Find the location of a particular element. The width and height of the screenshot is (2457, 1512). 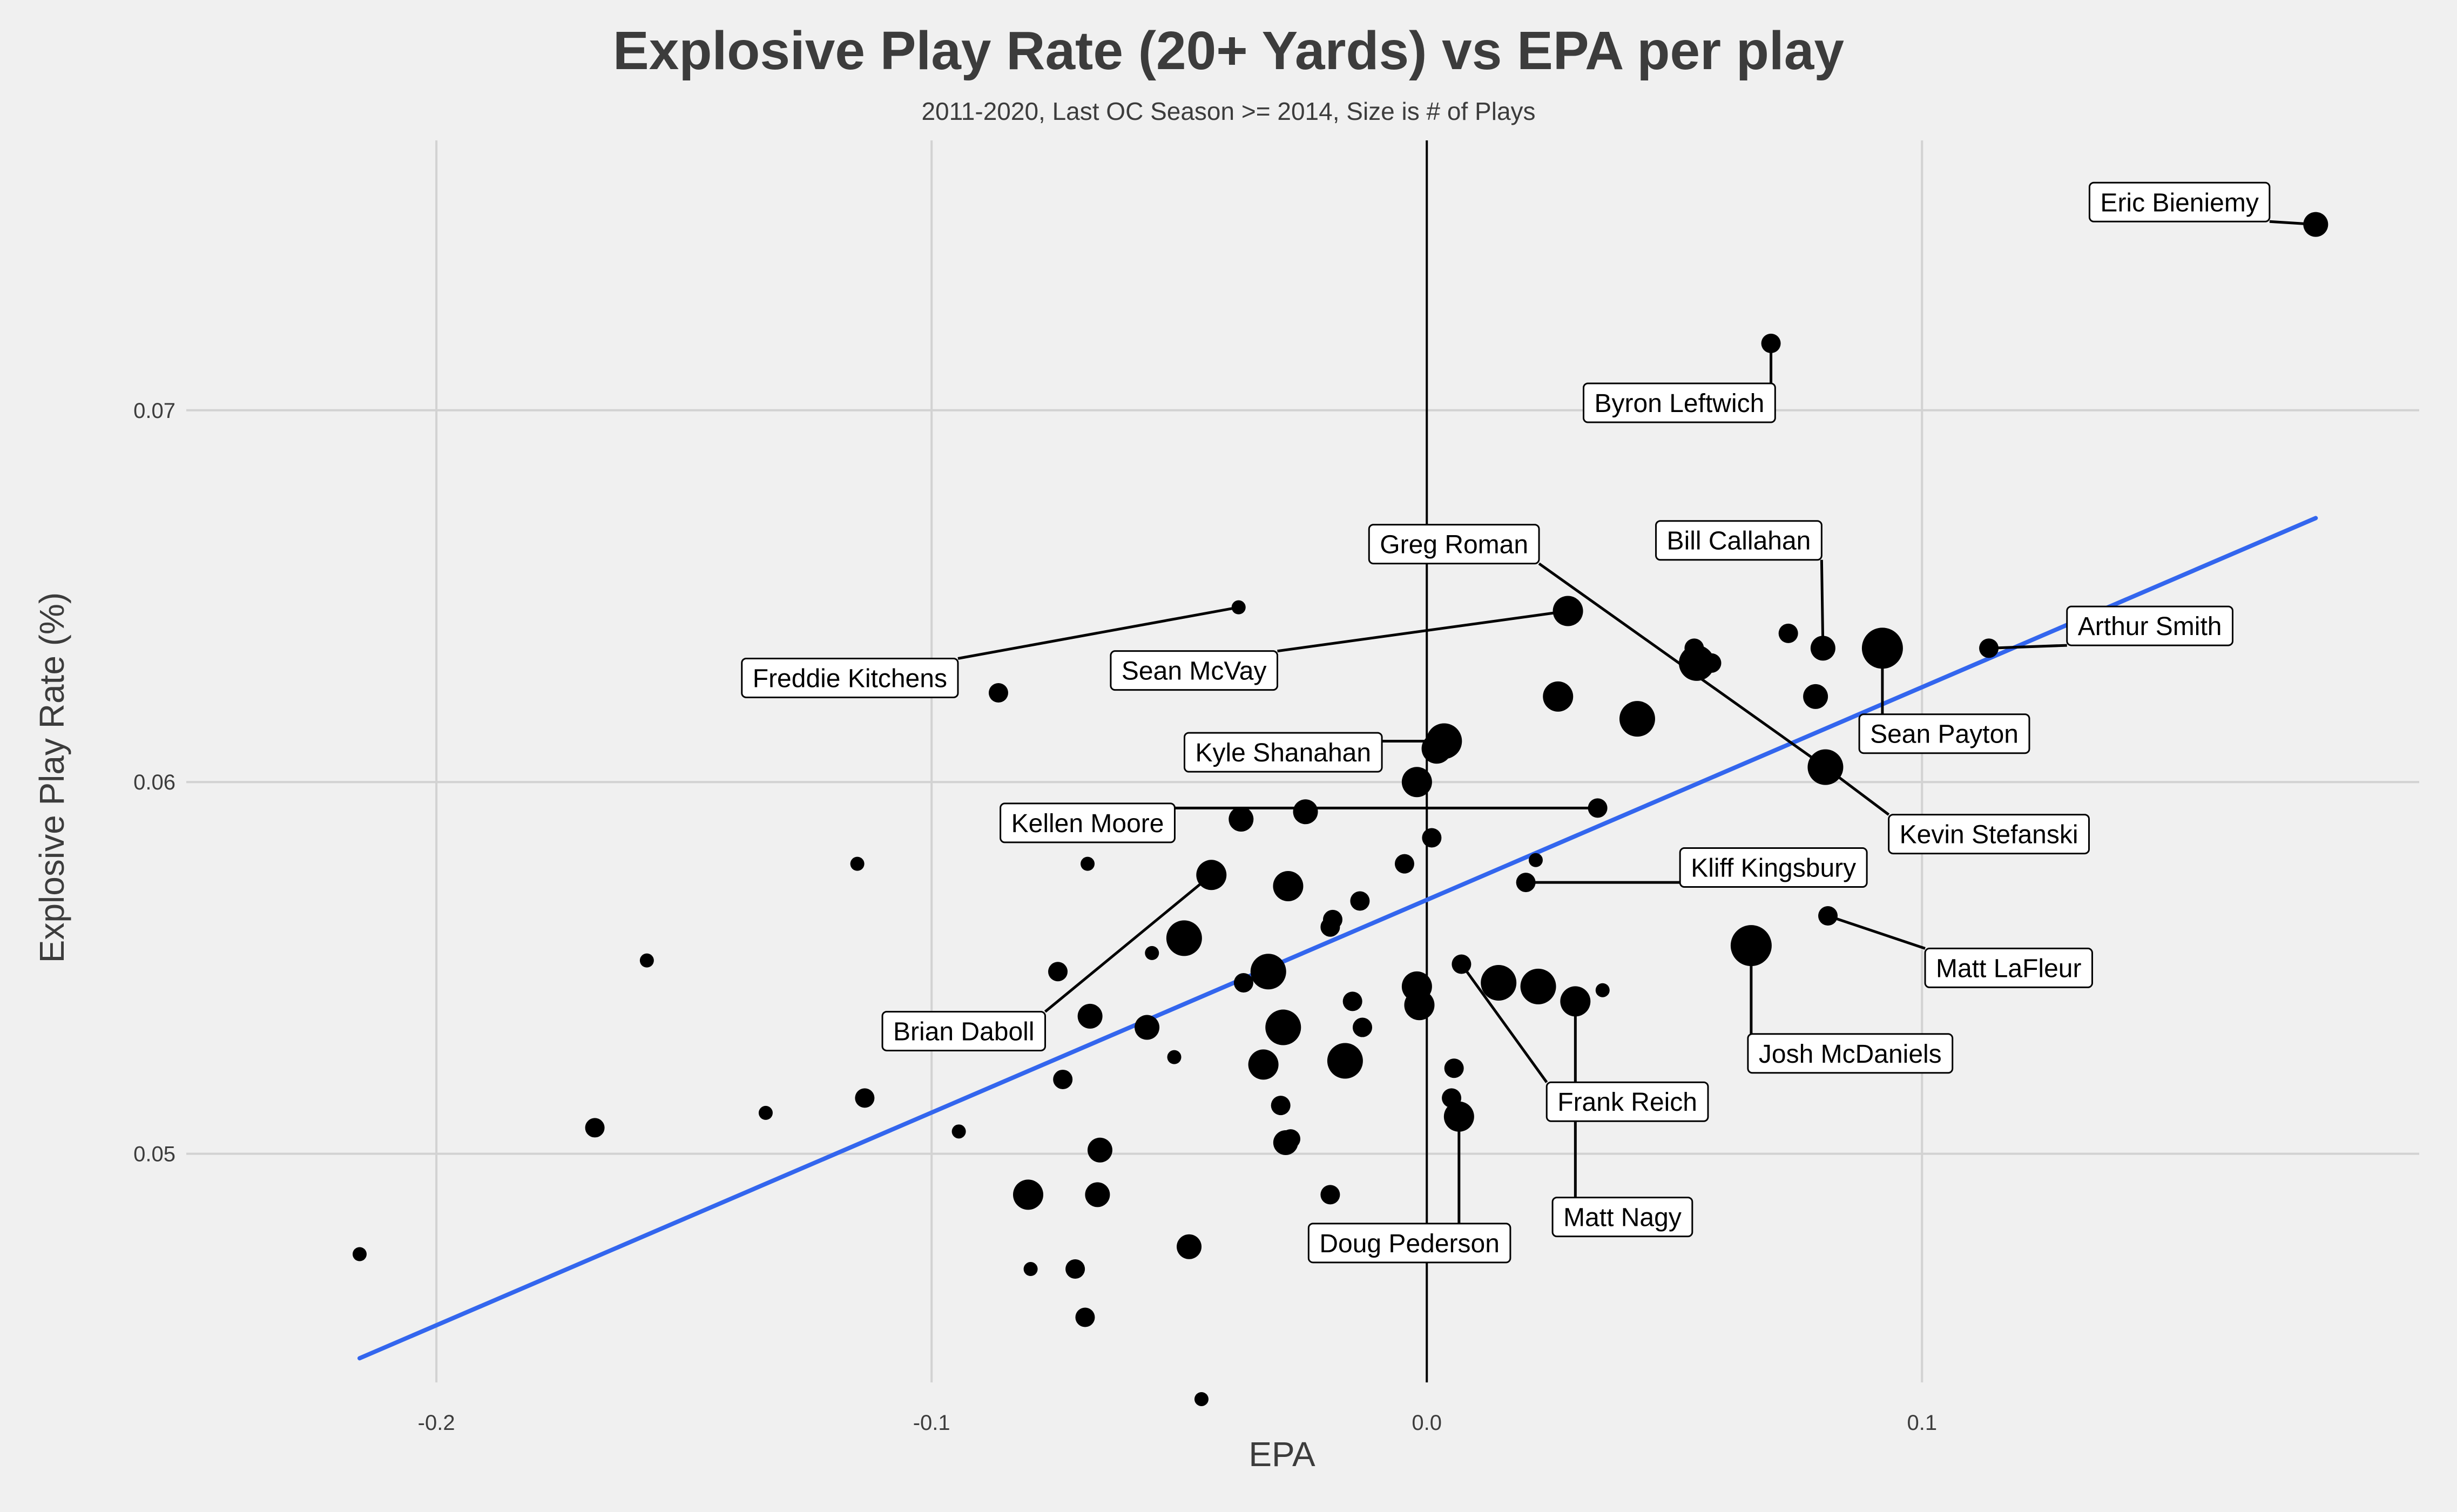

point-label-text: Matt Nagy is located at coordinates (1622, 1218).